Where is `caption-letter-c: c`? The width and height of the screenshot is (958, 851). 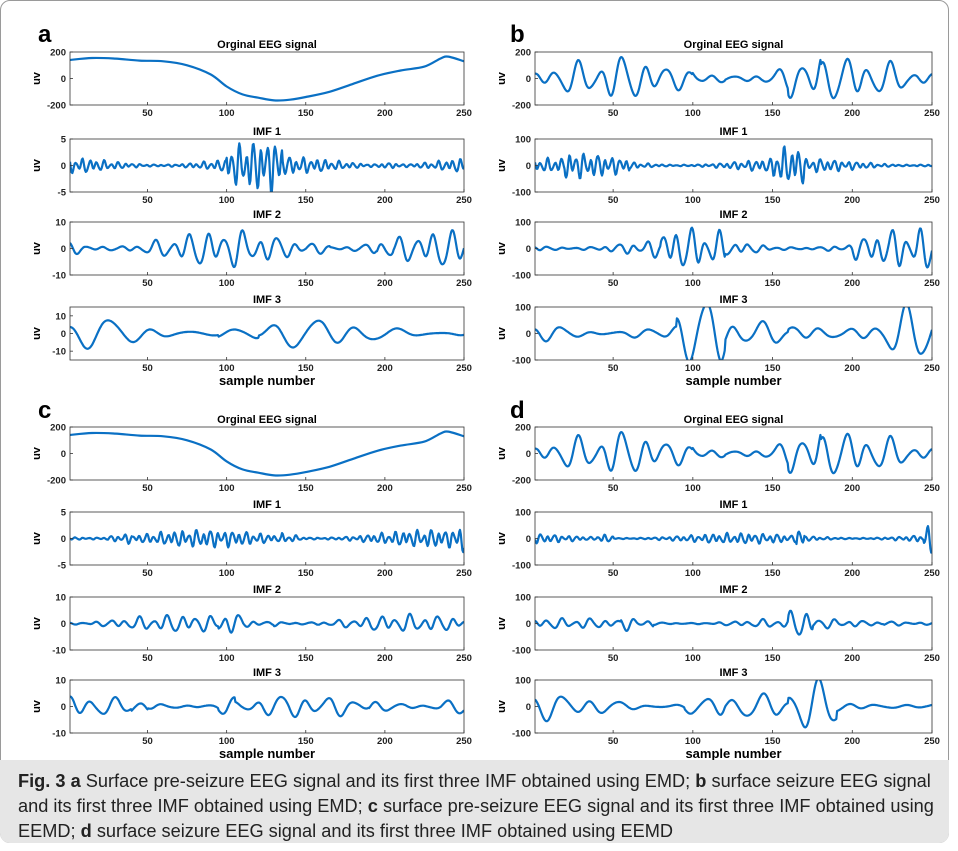
caption-letter-c: c is located at coordinates (372, 806).